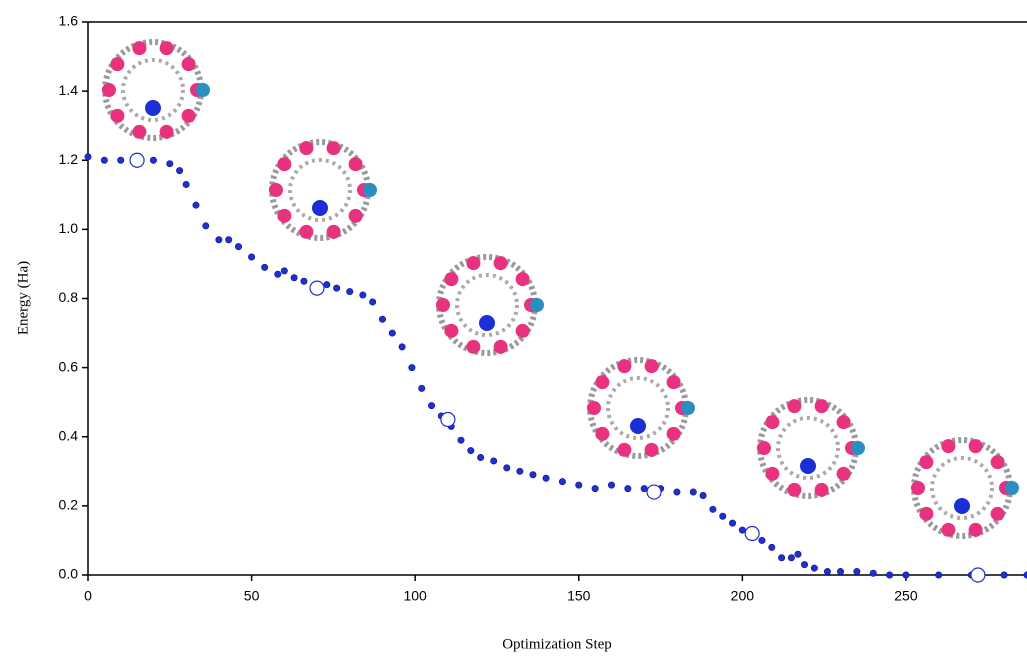 The image size is (1027, 658). Describe the element at coordinates (69, 505) in the screenshot. I see `y-tick-label: 0.2` at that location.